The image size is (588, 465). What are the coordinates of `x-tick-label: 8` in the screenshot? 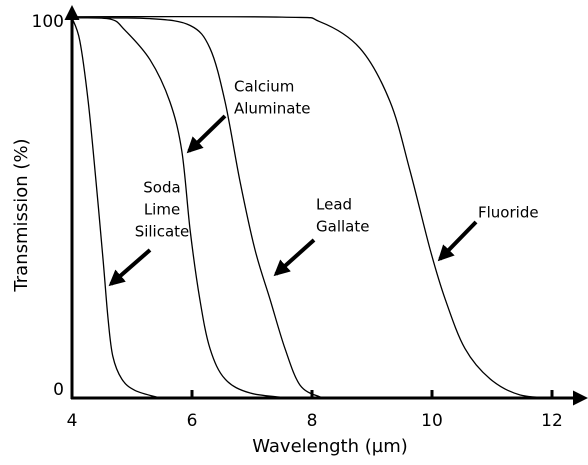 It's located at (312, 421).